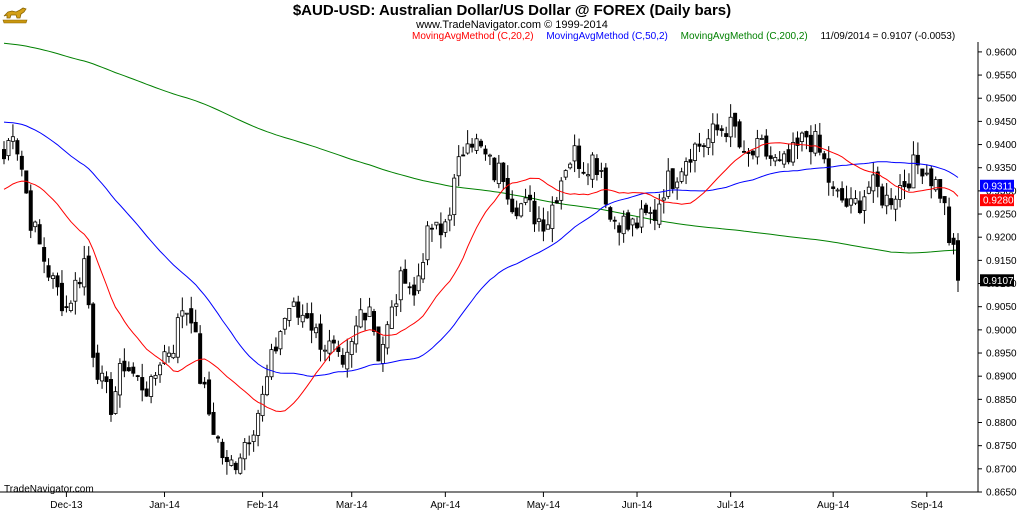 The image size is (1024, 512). What do you see at coordinates (352, 505) in the screenshot?
I see `x-tick-label: Mar-14` at bounding box center [352, 505].